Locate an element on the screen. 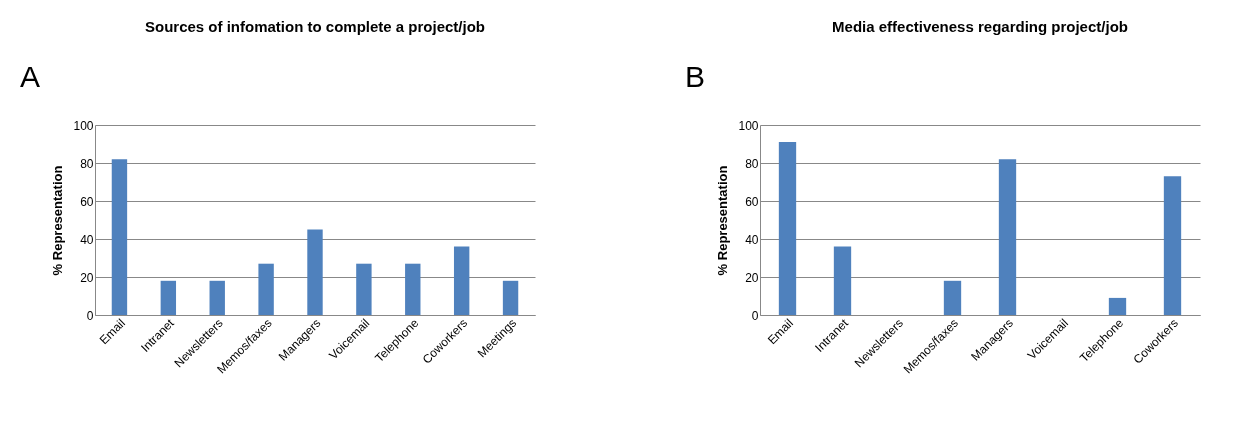 This screenshot has height=439, width=1253. text: B is located at coordinates (695, 76).